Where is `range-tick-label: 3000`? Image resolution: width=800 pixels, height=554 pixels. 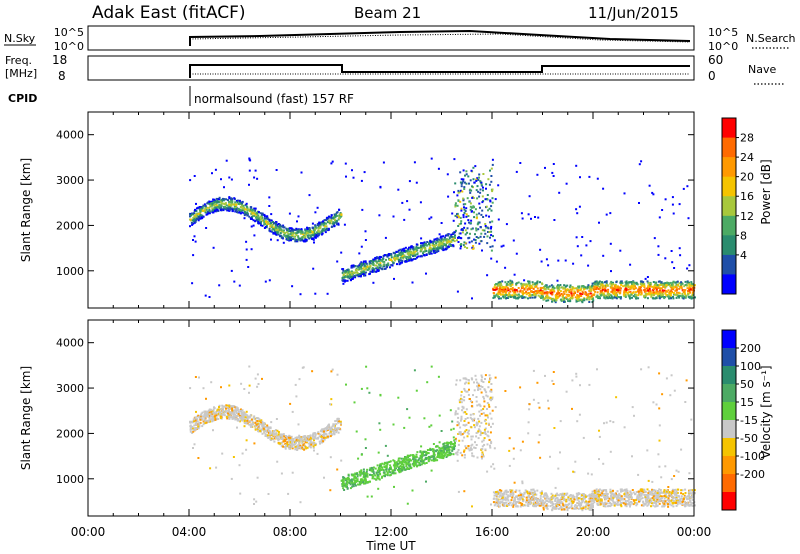 range-tick-label: 3000 is located at coordinates (70, 180).